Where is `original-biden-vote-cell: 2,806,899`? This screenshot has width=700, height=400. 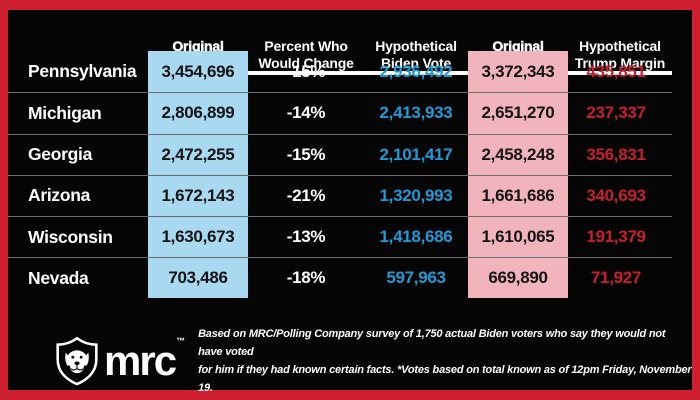
original-biden-vote-cell: 2,806,899 is located at coordinates (198, 113).